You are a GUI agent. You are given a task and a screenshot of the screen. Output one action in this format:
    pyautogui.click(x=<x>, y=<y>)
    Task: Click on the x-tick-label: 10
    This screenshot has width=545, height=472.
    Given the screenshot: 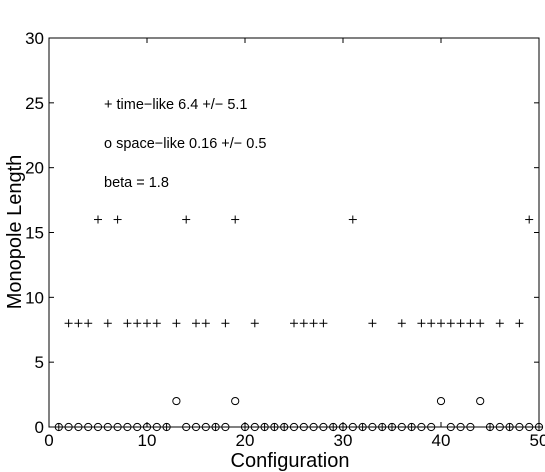 What is the action you would take?
    pyautogui.click(x=147, y=440)
    